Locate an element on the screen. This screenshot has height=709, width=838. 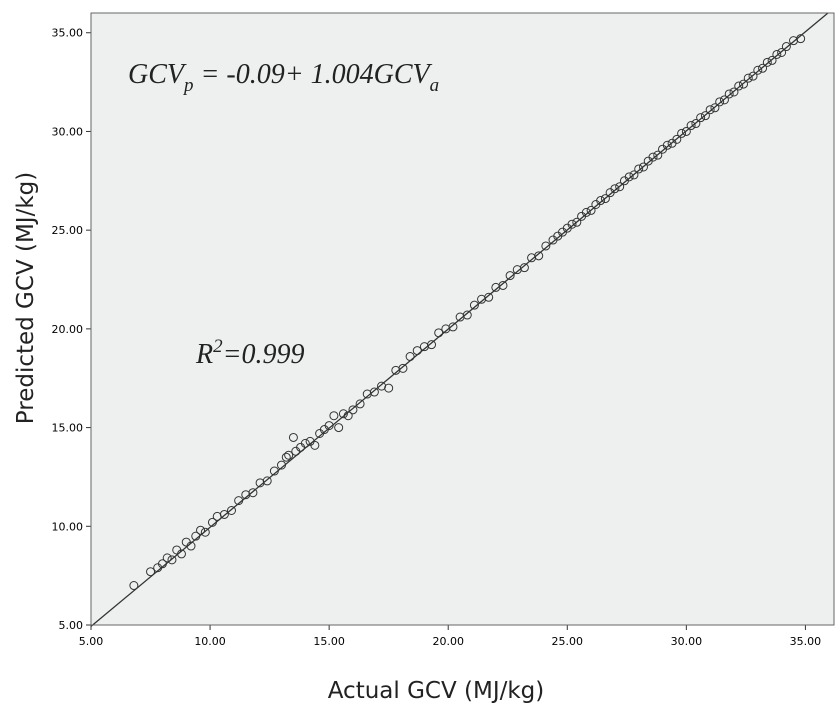
r-squared-base: R is located at coordinates (204, 354).